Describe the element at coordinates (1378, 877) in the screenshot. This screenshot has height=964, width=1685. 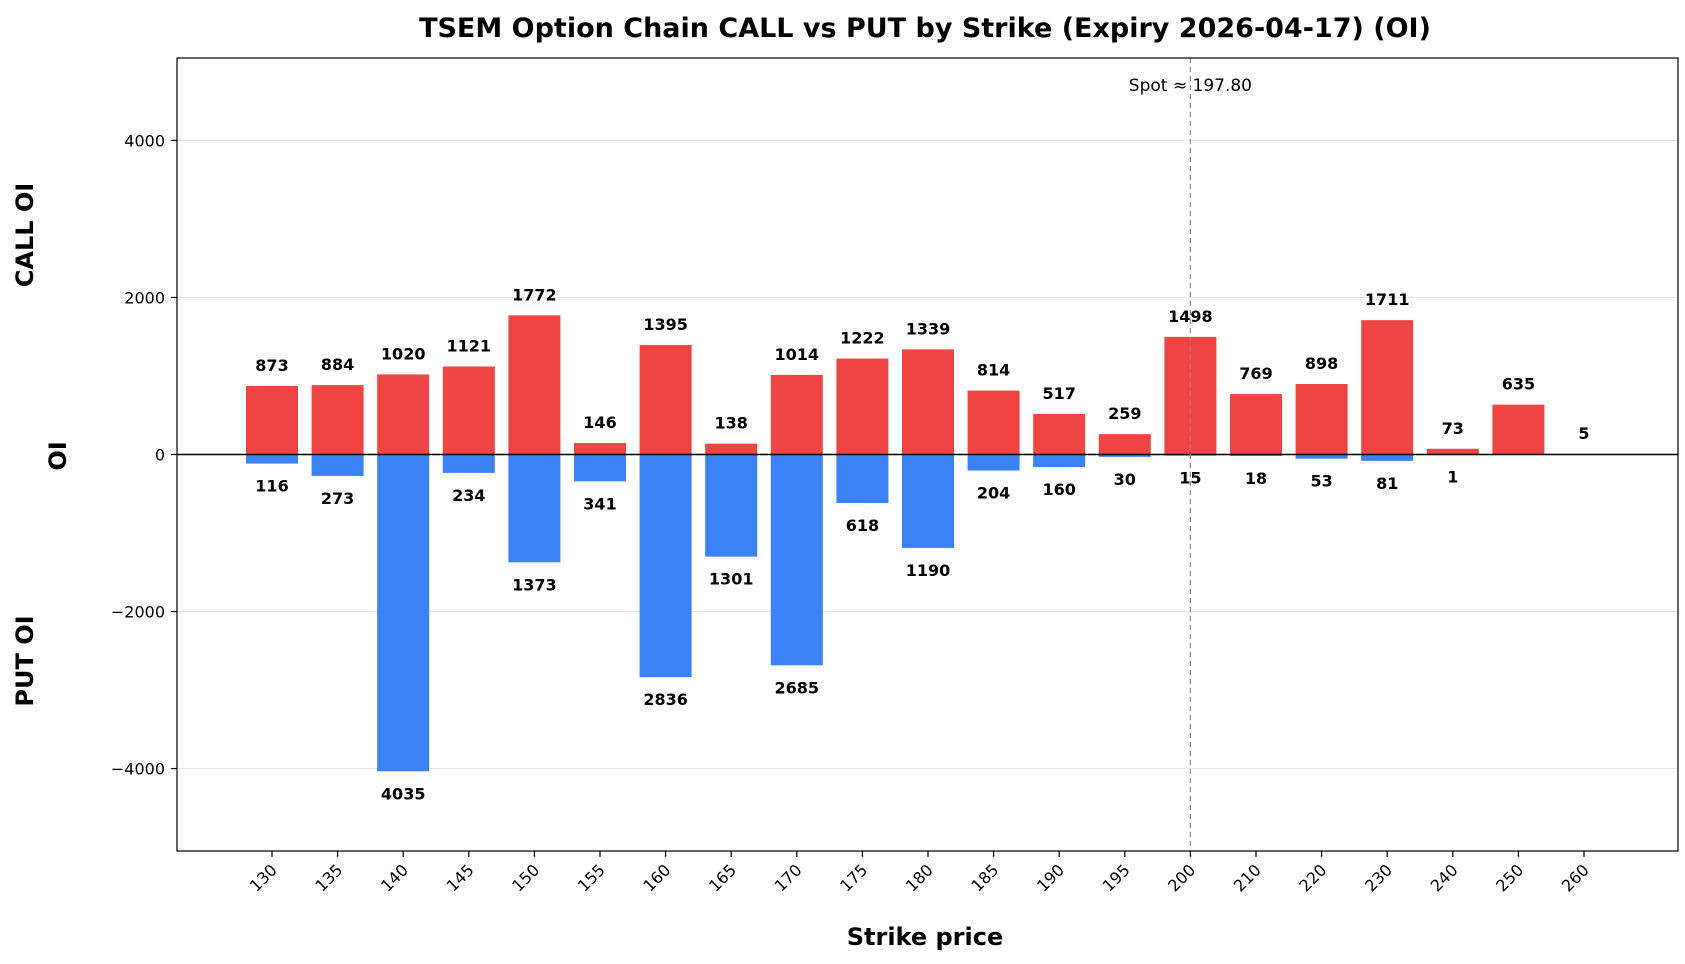
I see `x-tick-label-230: 230` at that location.